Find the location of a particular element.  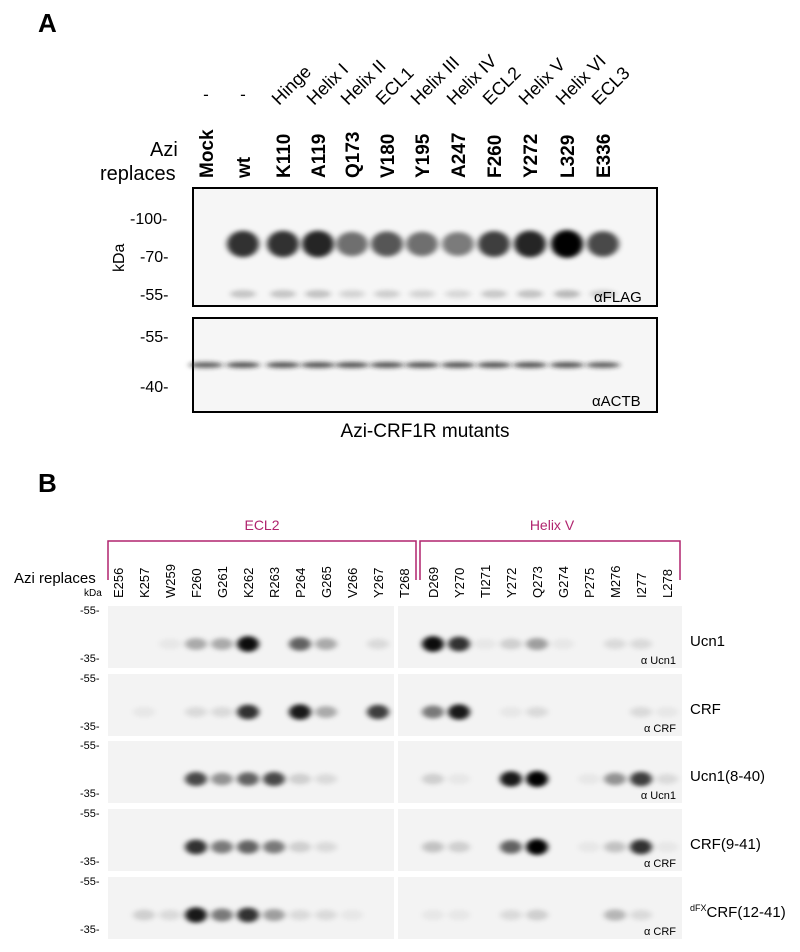

lane-region: - is located at coordinates (206, 94).